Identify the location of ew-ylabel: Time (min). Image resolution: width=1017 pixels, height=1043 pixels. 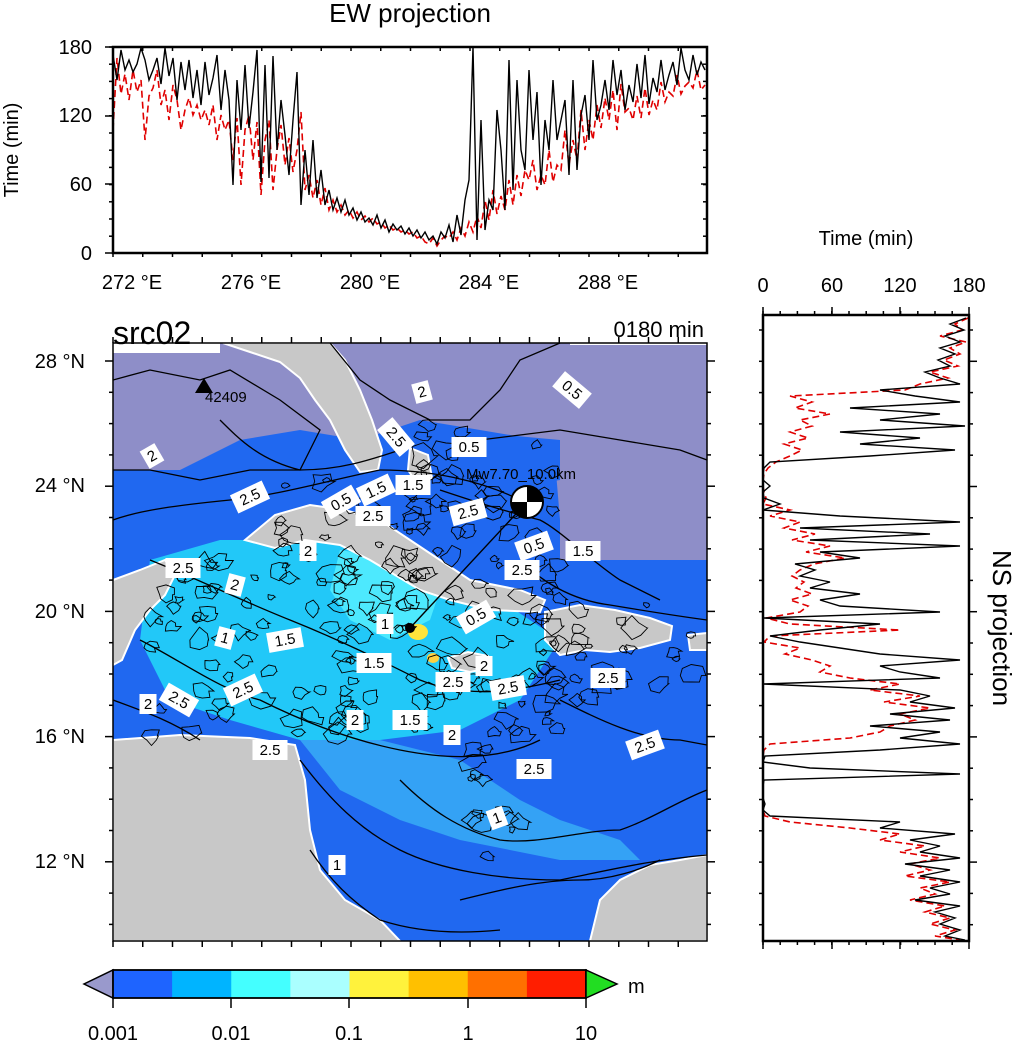
(12, 150).